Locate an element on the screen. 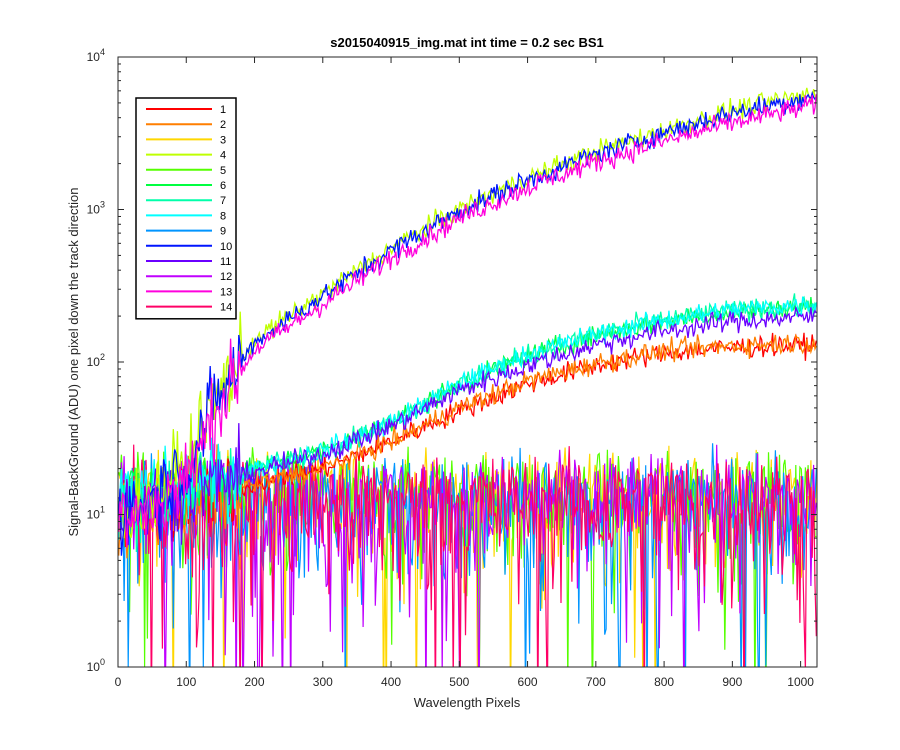 This screenshot has width=900, height=750. legend-label-9: 9 is located at coordinates (223, 232).